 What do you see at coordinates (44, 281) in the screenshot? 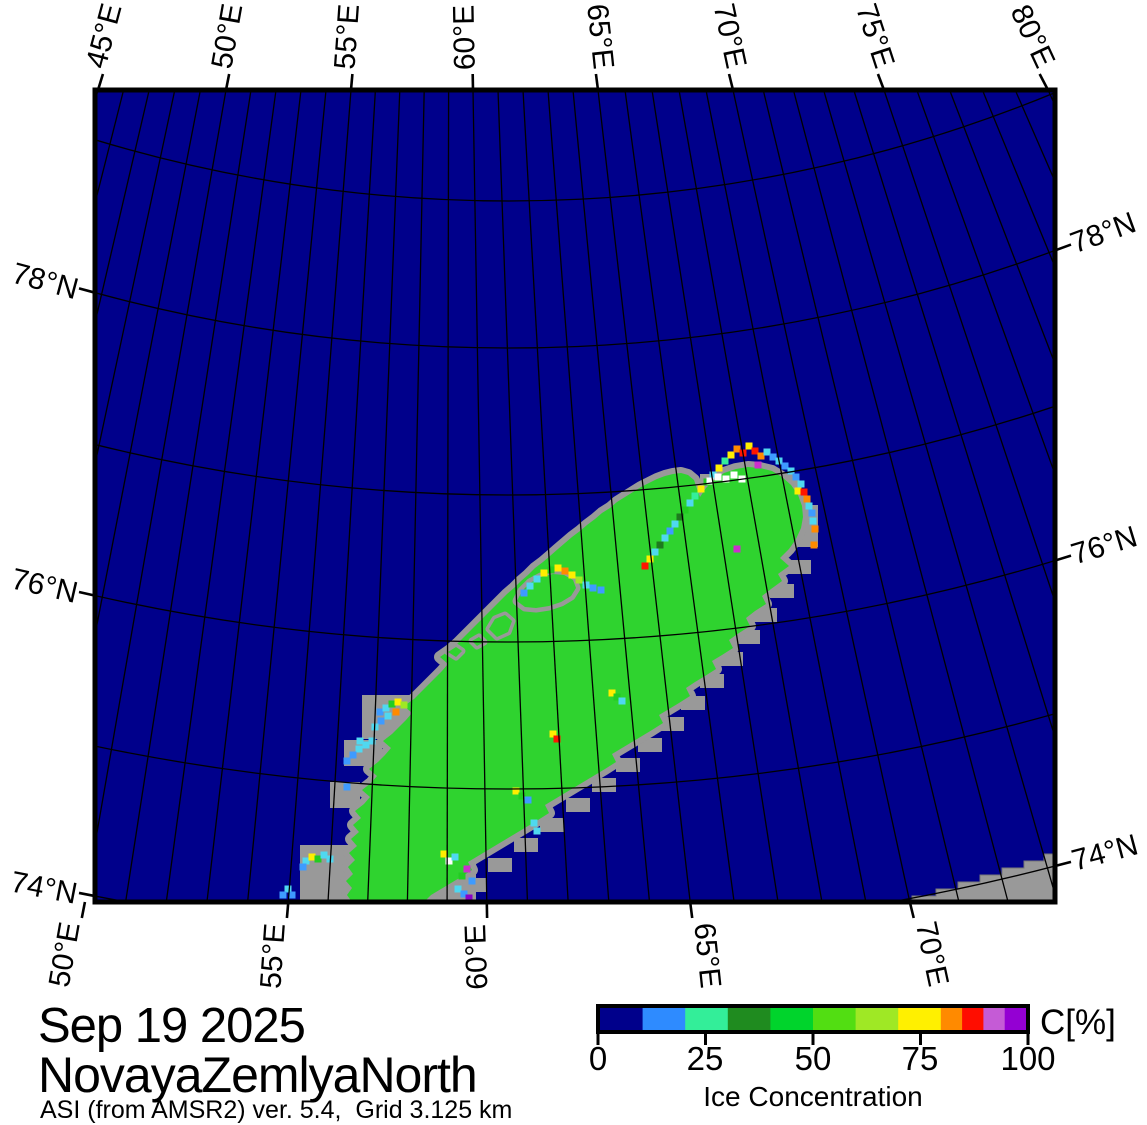
I see `left-axis-label: 78°N` at bounding box center [44, 281].